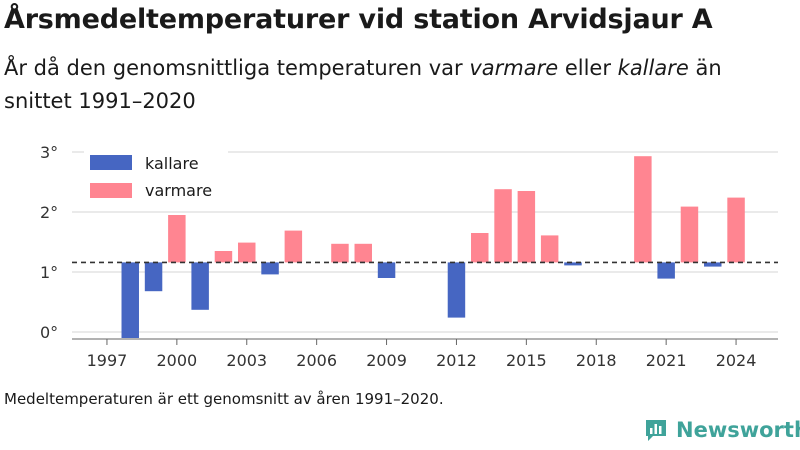  Describe the element at coordinates (653, 68) in the screenshot. I see `subtitle-emphasis-kallare: kallare` at that location.